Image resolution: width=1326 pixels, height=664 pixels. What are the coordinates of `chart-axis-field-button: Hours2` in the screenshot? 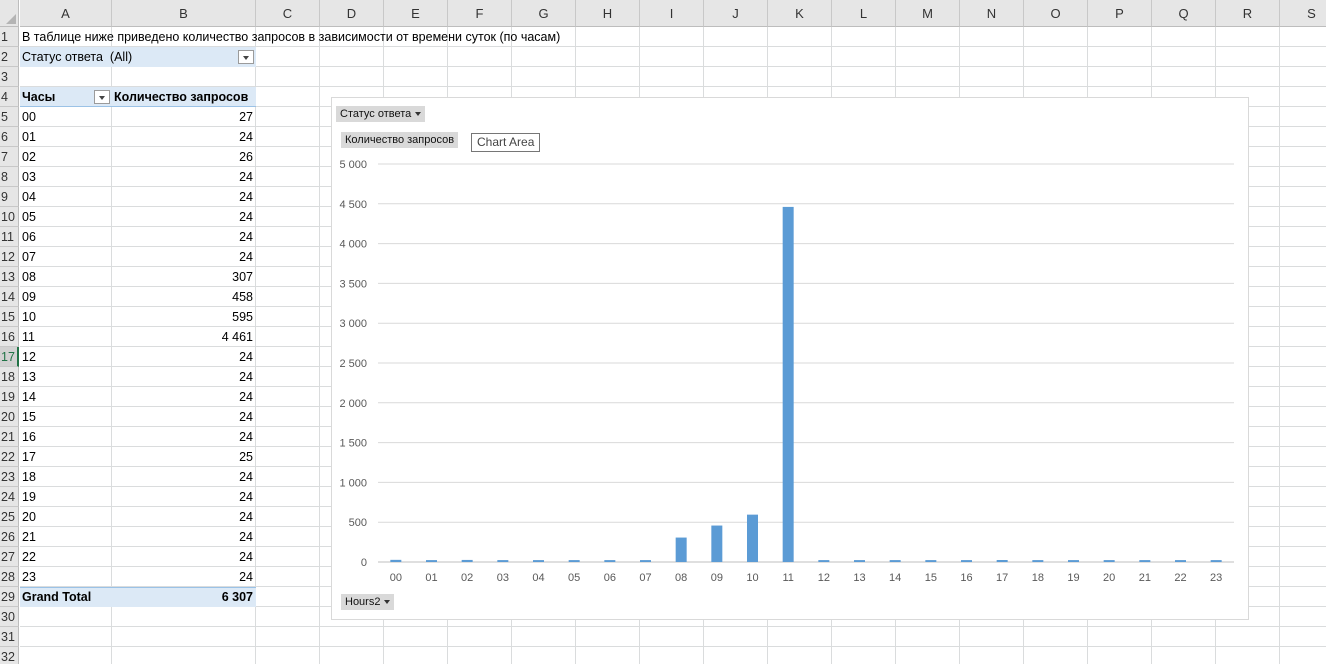 It's located at (368, 602).